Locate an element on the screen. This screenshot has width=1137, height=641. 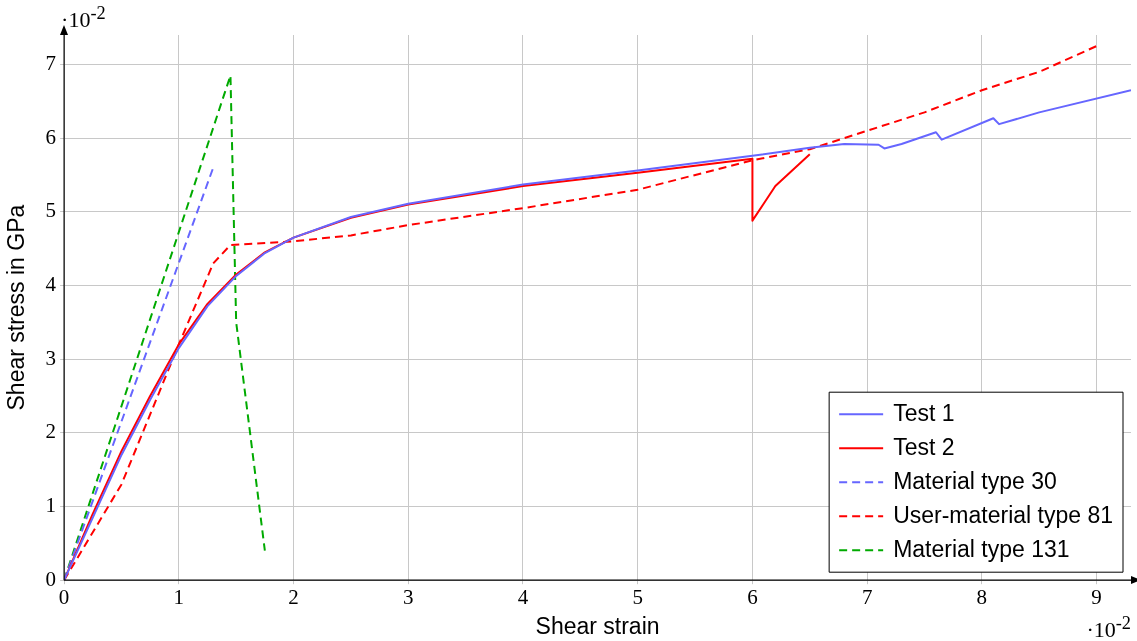
y-axis-title: Shear stress in GPa is located at coordinates (16, 307).